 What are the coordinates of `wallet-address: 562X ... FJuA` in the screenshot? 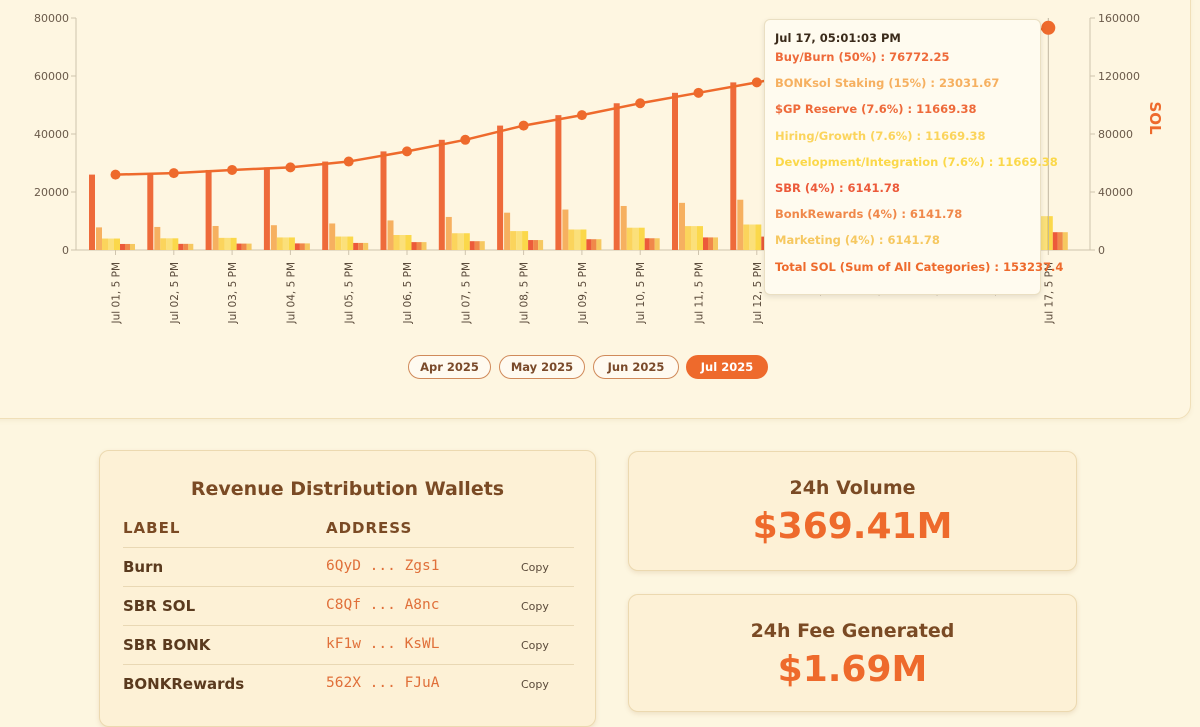 It's located at (383, 683).